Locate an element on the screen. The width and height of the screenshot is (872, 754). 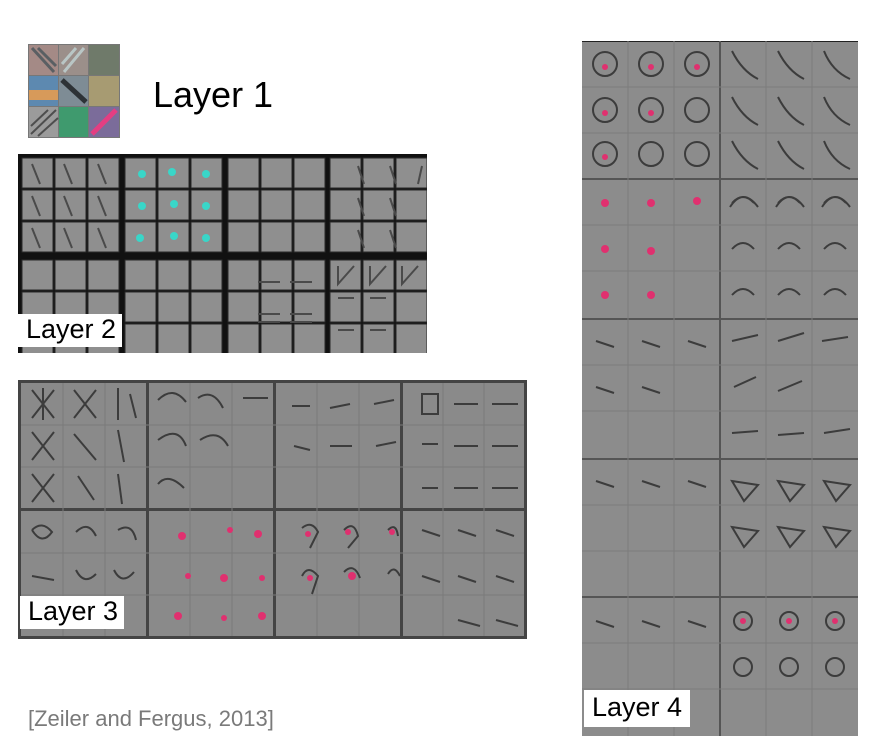
citation: [Zeiler and Fergus, 2013] is located at coordinates (151, 718).